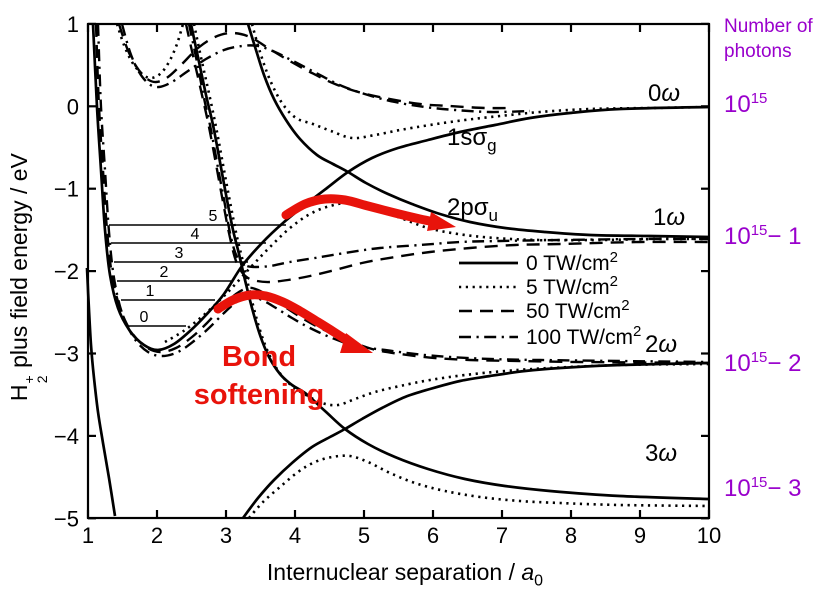 The height and width of the screenshot is (600, 840). Describe the element at coordinates (356, 343) in the screenshot. I see `bond-softening-arrow-lower-head` at that location.